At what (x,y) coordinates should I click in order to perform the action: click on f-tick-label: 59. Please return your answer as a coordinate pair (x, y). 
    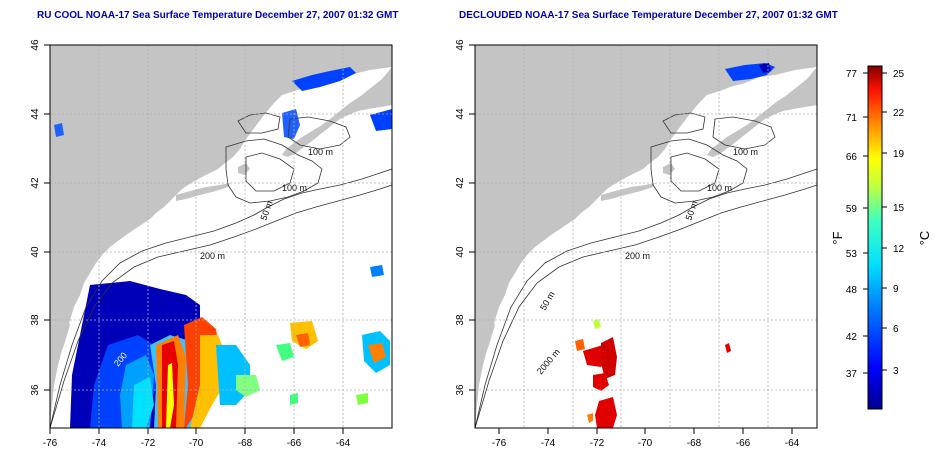
    Looking at the image, I should click on (852, 209).